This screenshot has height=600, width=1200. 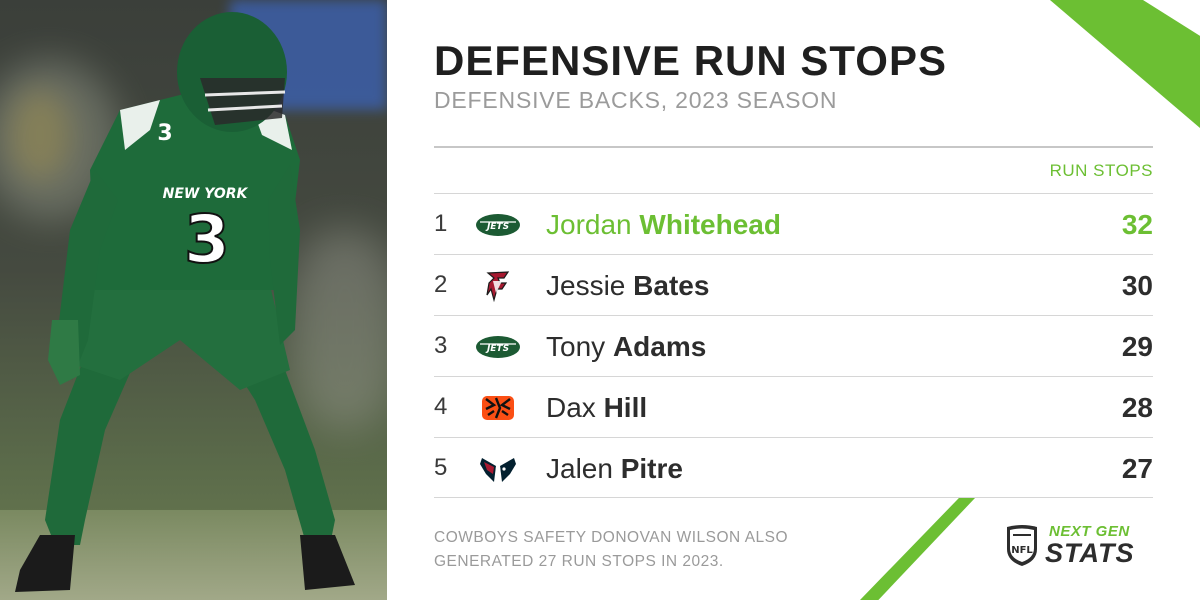 What do you see at coordinates (1101, 170) in the screenshot?
I see `column-header-run-stops: RUN STOPS` at bounding box center [1101, 170].